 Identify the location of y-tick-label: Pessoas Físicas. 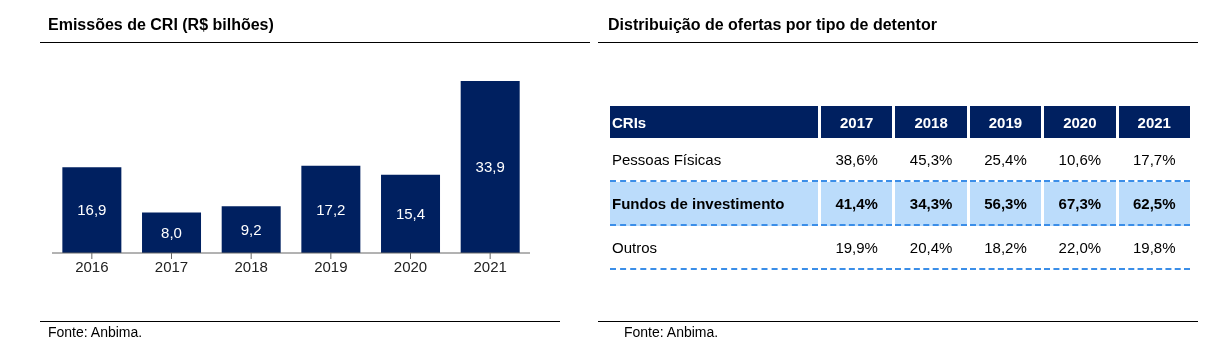
(714, 160).